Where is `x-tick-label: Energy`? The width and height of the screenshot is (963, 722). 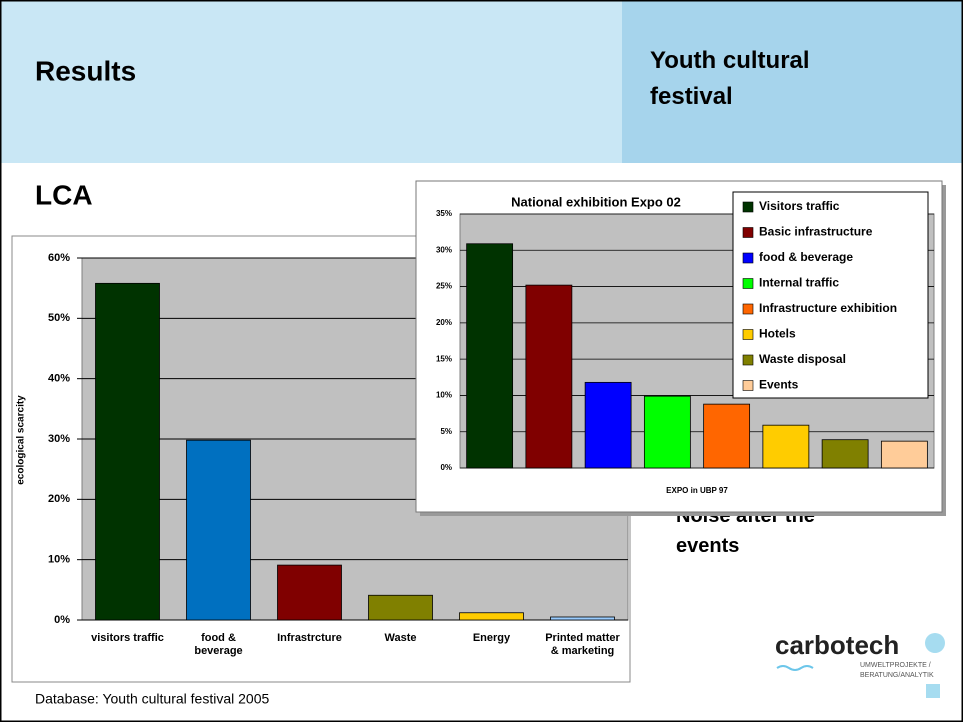
x-tick-label: Energy is located at coordinates (492, 638).